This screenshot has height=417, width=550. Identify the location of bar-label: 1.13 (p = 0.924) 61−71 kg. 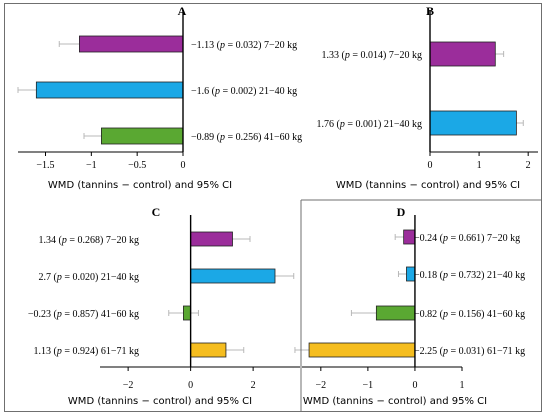
(86, 351).